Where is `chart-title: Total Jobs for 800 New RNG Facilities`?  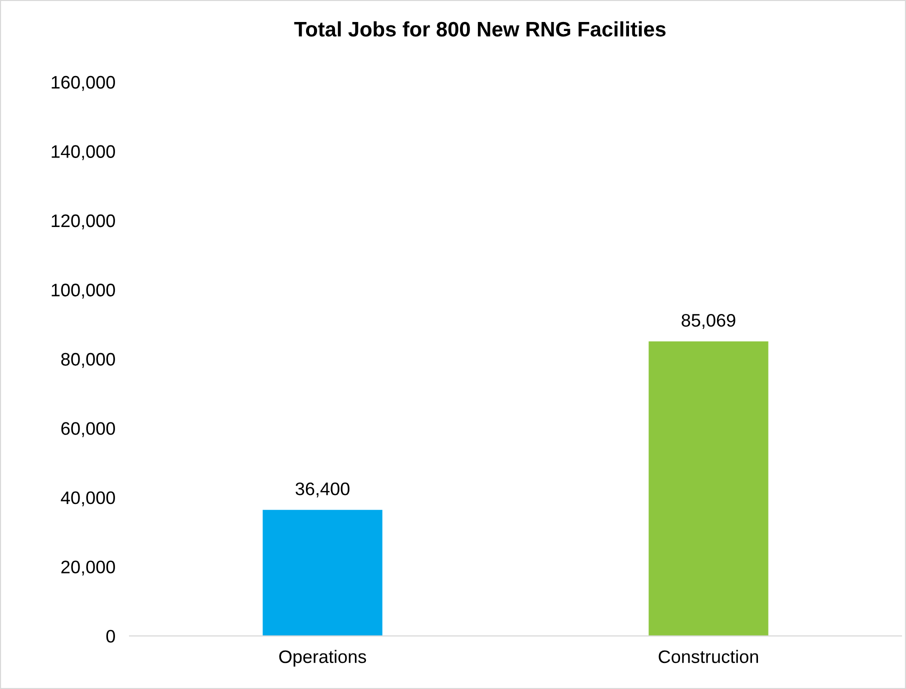 chart-title: Total Jobs for 800 New RNG Facilities is located at coordinates (480, 29).